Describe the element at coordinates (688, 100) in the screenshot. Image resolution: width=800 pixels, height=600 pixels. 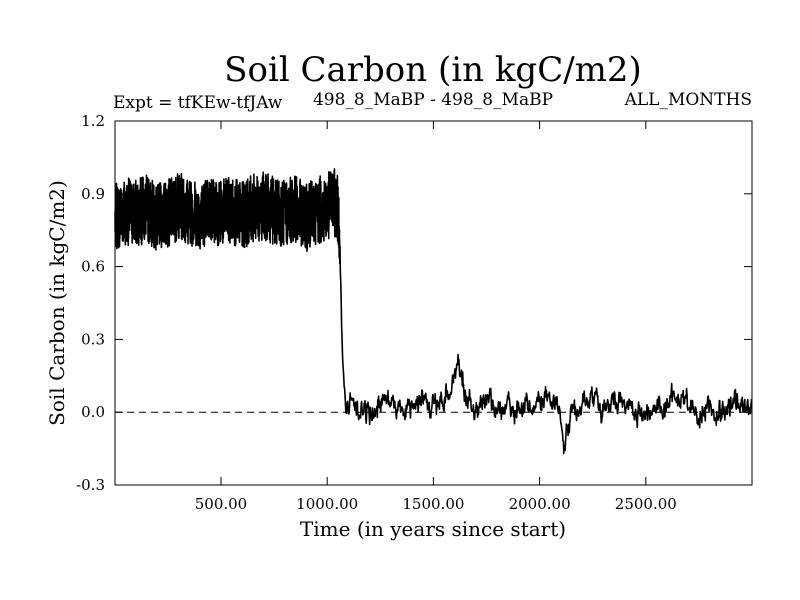
I see `months-label: ALL_MONTHS` at that location.